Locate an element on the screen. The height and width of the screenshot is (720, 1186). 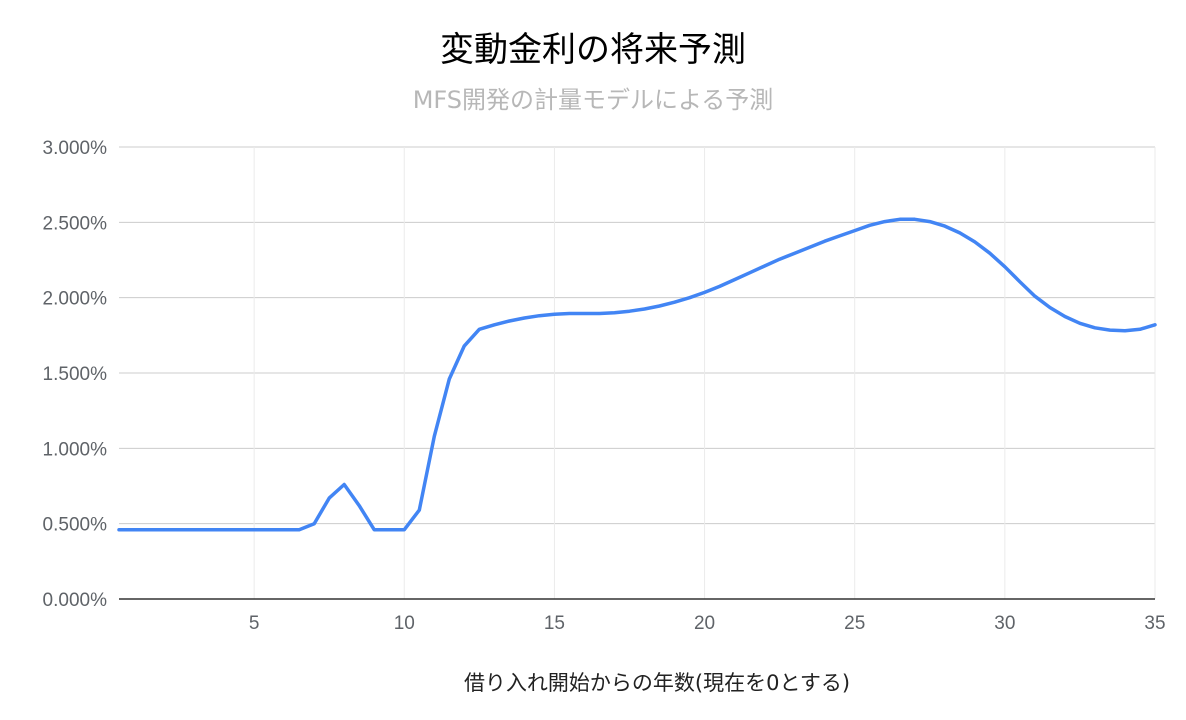
x-tick-labels: 5 10 15 20 25 30 35 is located at coordinates (707, 623).